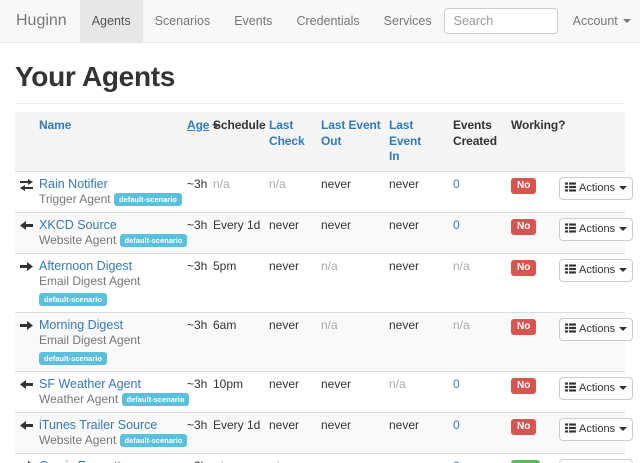 Image resolution: width=640 pixels, height=463 pixels. I want to click on agent-name-link: Afternoon Digest, so click(86, 265).